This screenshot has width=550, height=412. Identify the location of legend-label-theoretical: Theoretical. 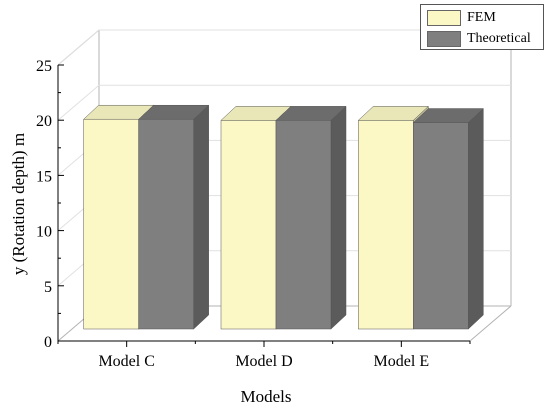
(499, 38).